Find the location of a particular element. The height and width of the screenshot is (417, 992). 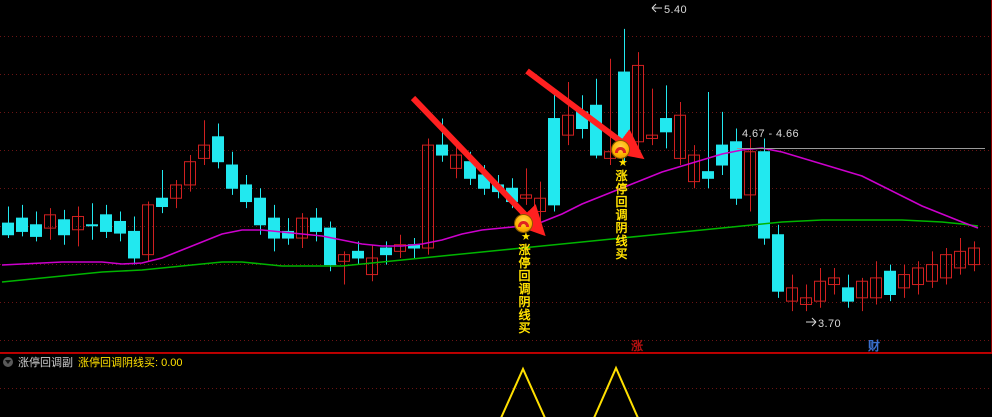

signal-2-star-icon: ★ is located at coordinates (623, 163).